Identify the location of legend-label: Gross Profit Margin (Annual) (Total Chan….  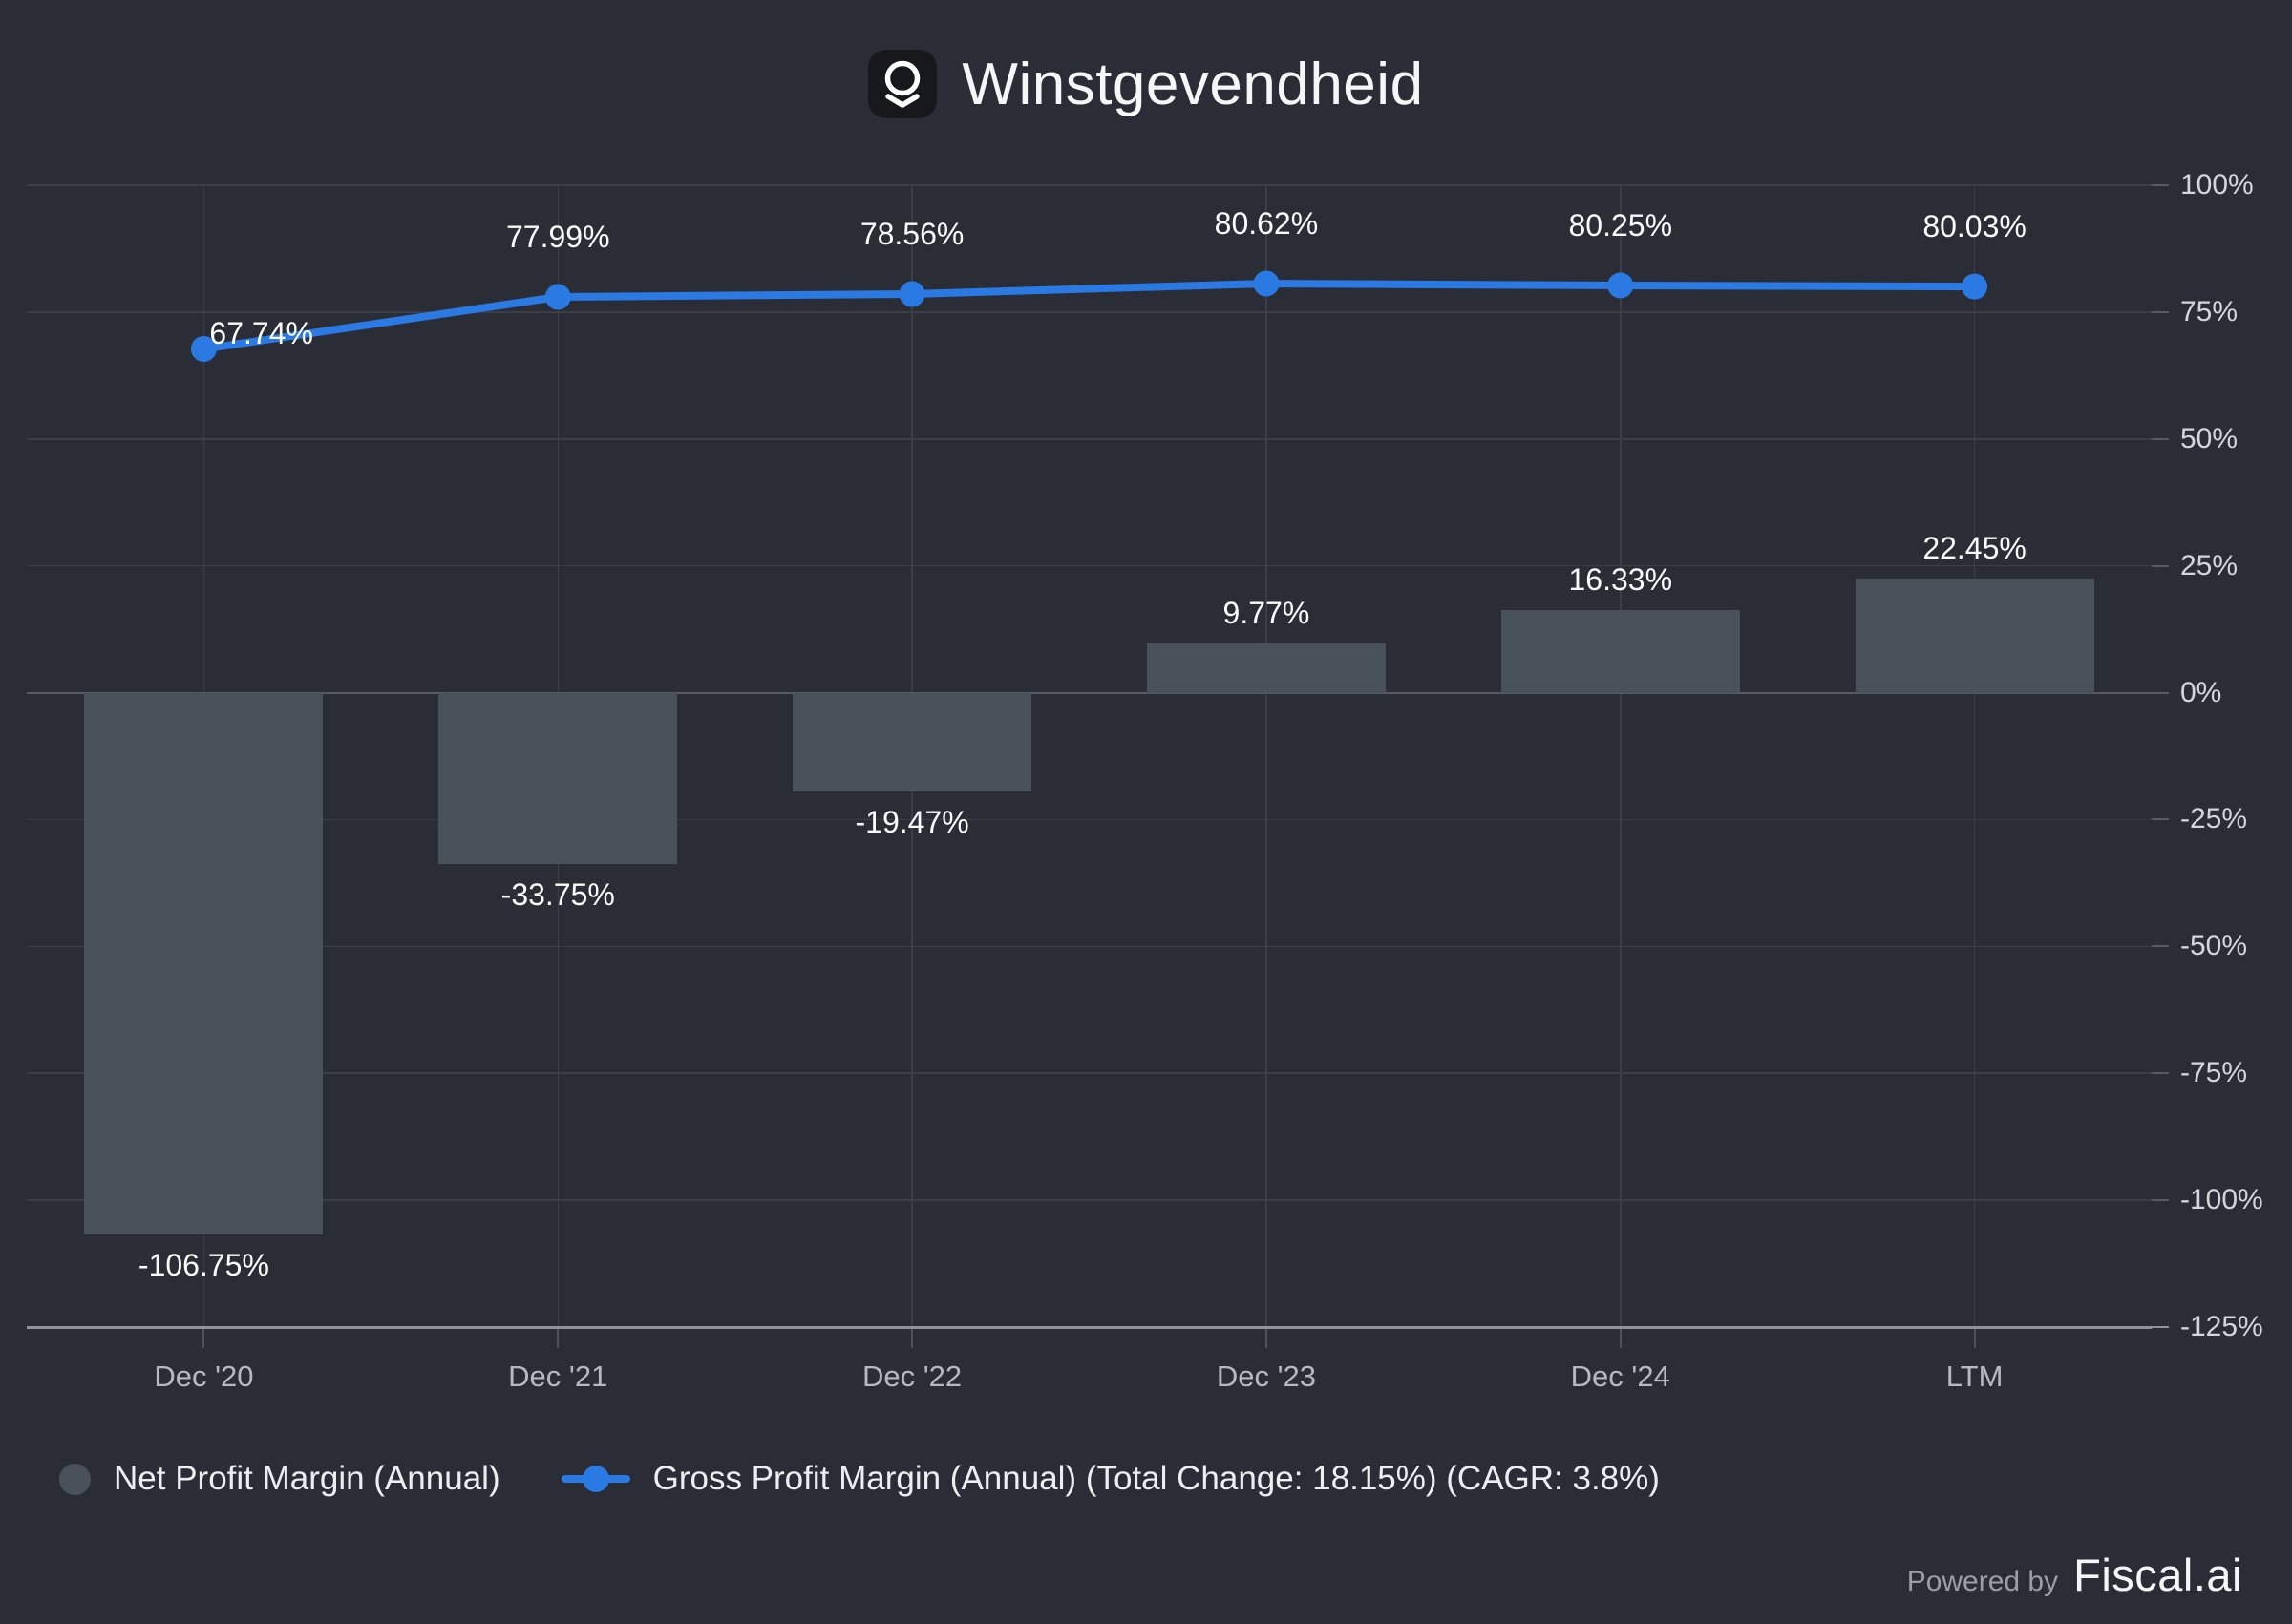
(1156, 1478).